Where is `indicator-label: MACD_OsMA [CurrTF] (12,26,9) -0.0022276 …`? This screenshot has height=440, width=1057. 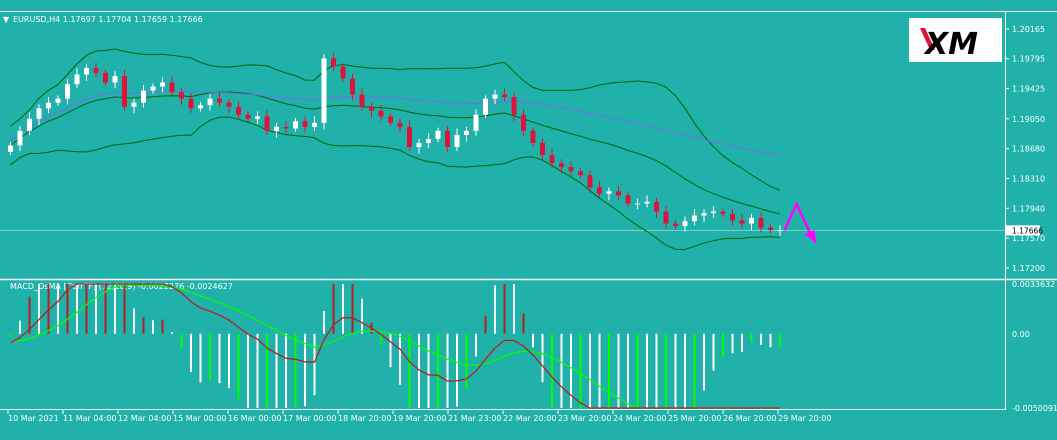
indicator-label: MACD_OsMA [CurrTF] (12,26,9) -0.0022276 … is located at coordinates (121, 286).